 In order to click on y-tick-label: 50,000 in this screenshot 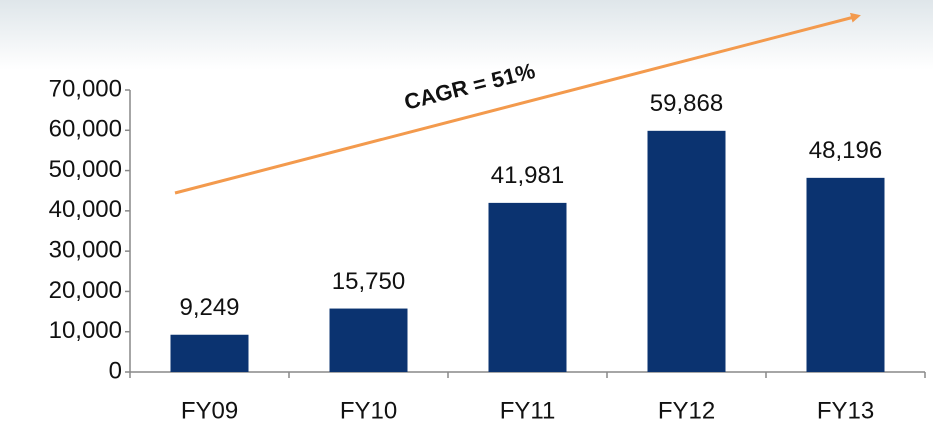, I will do `click(85, 169)`.